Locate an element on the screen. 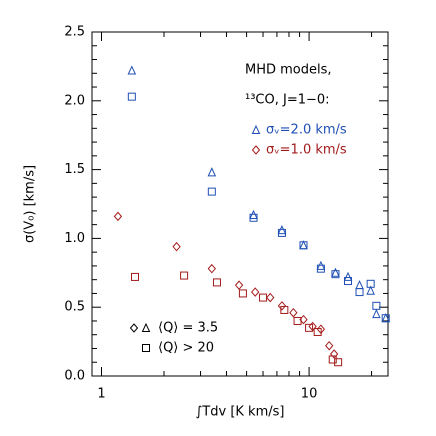  legend-label: σᵥ=2.0 km/s is located at coordinates (306, 130).